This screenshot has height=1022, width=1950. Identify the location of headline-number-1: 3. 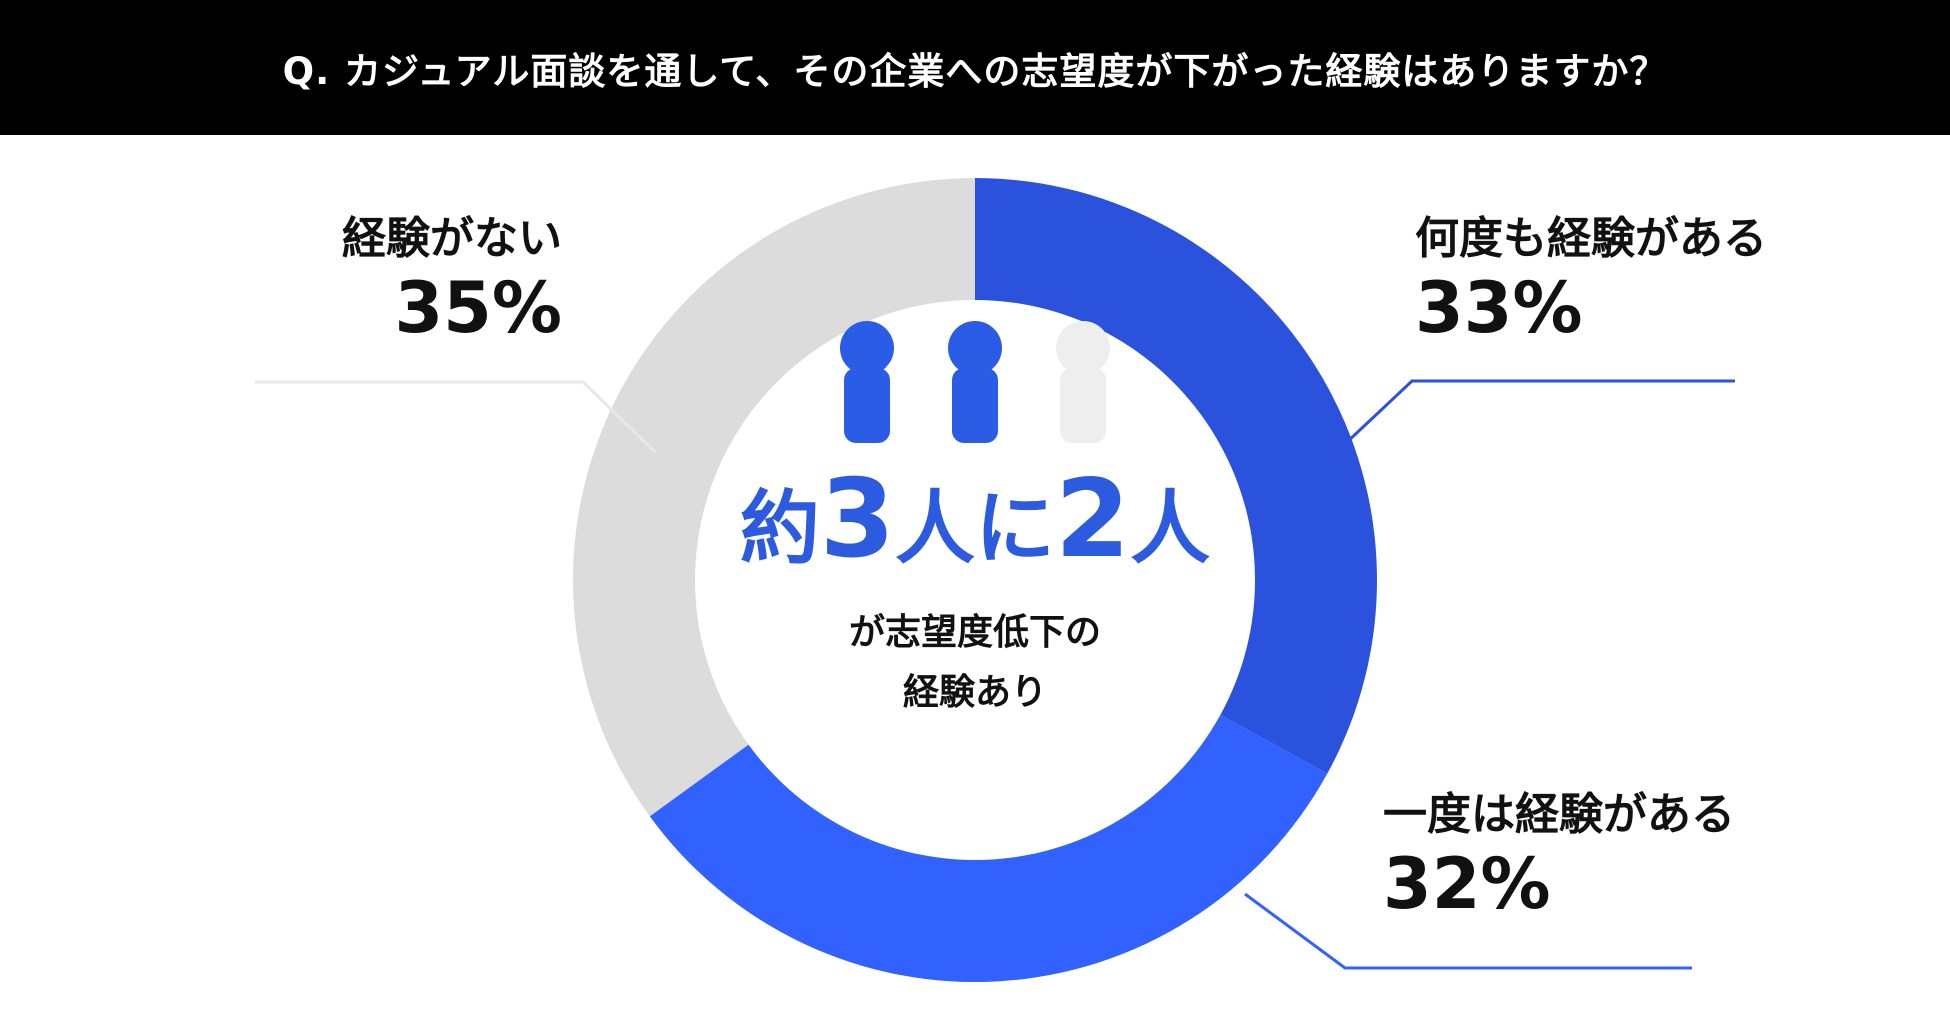
(857, 519).